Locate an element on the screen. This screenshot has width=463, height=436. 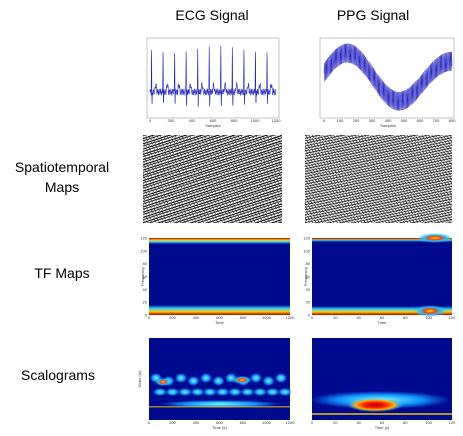
ecg-waveform is located at coordinates (213, 76).